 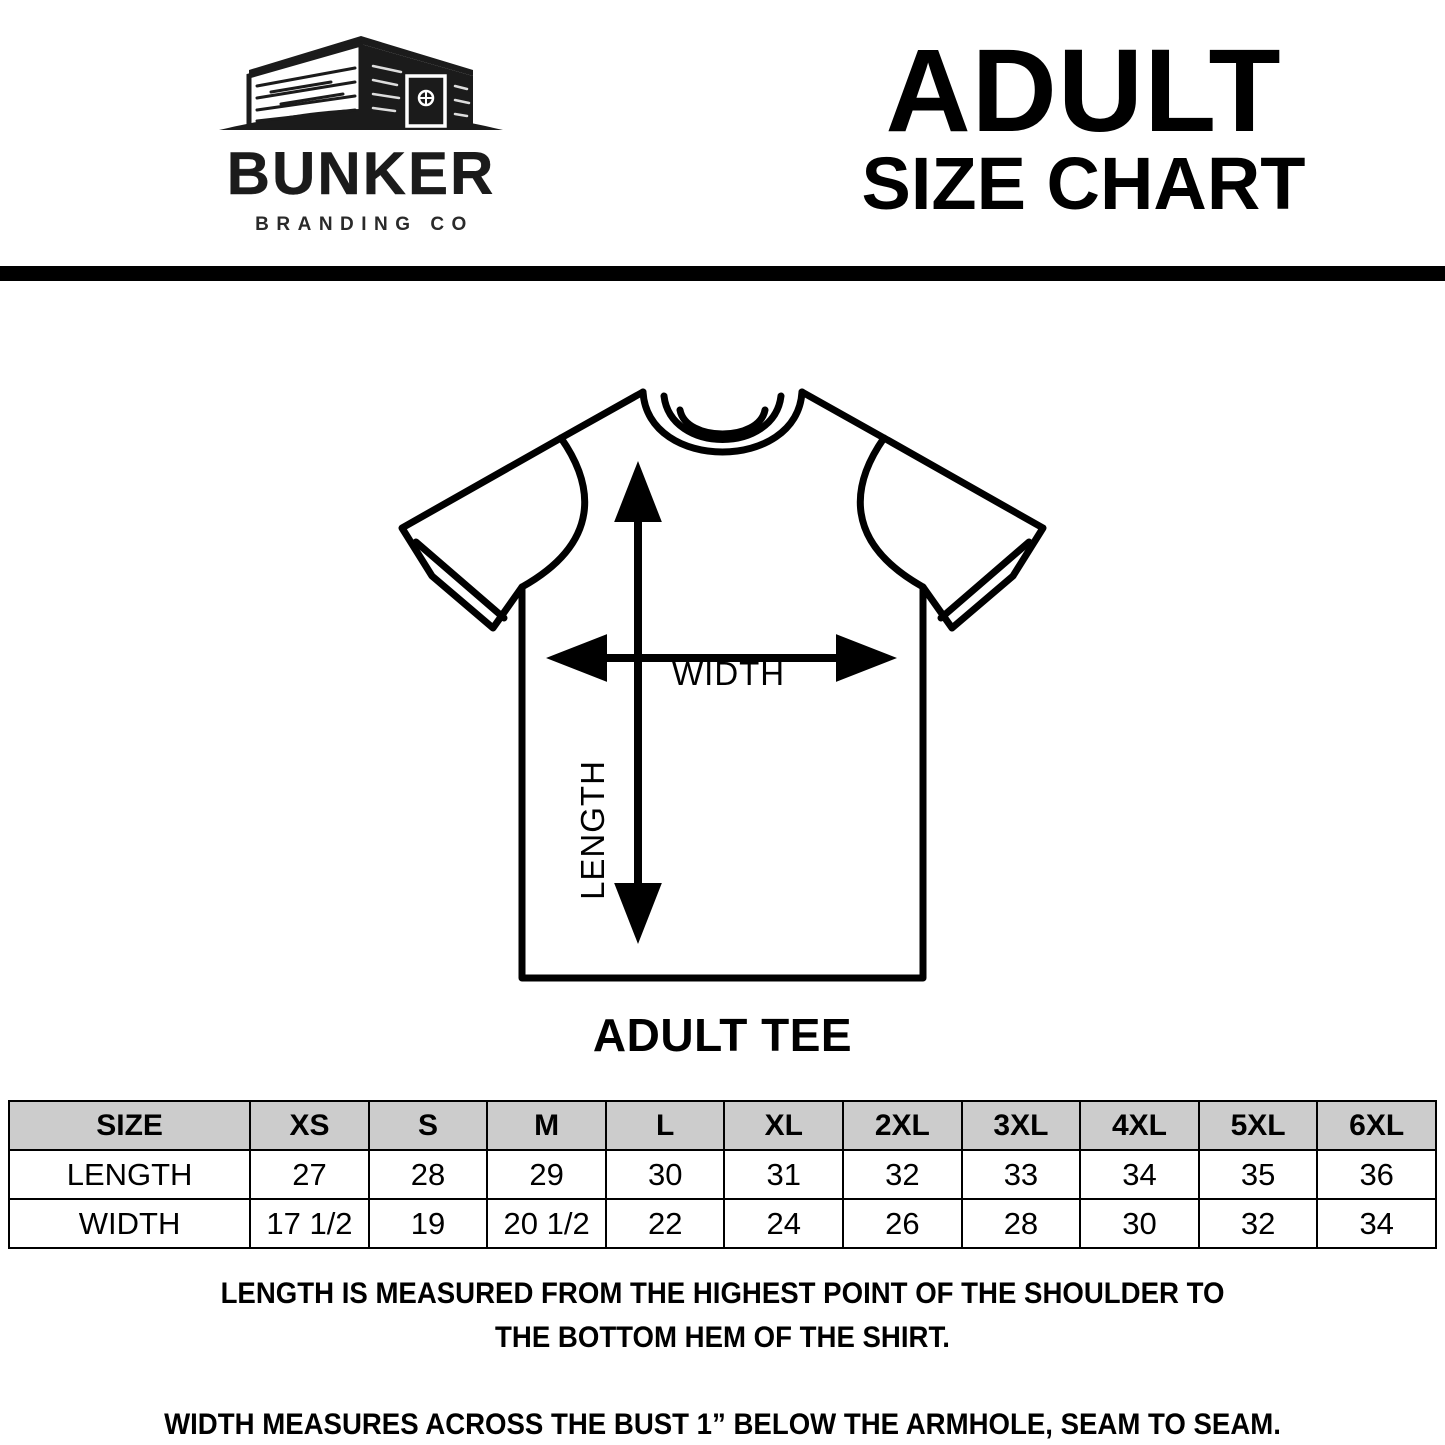 I want to click on column-header-m: M, so click(x=546, y=1125).